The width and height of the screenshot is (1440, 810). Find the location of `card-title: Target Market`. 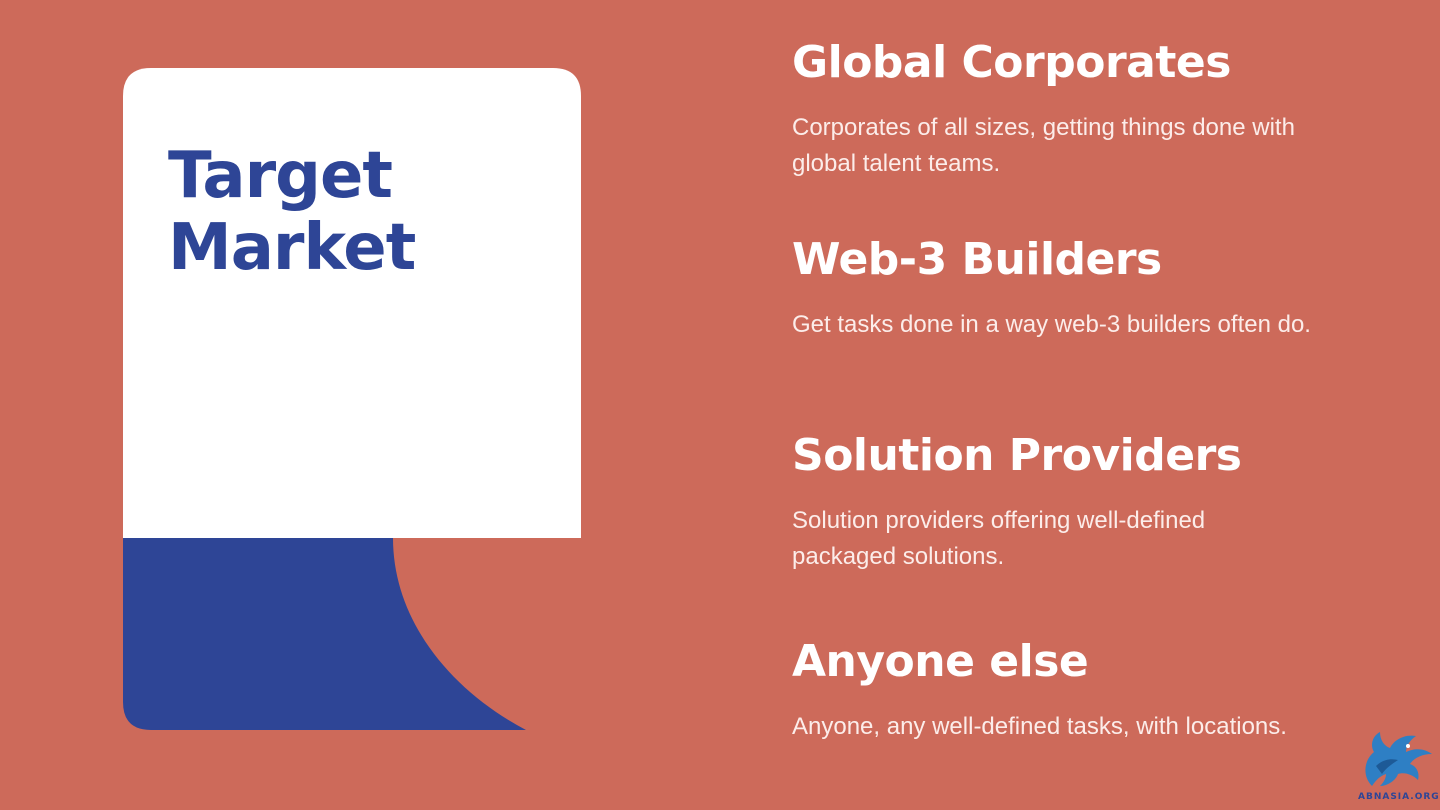

card-title: Target Market is located at coordinates (292, 212).